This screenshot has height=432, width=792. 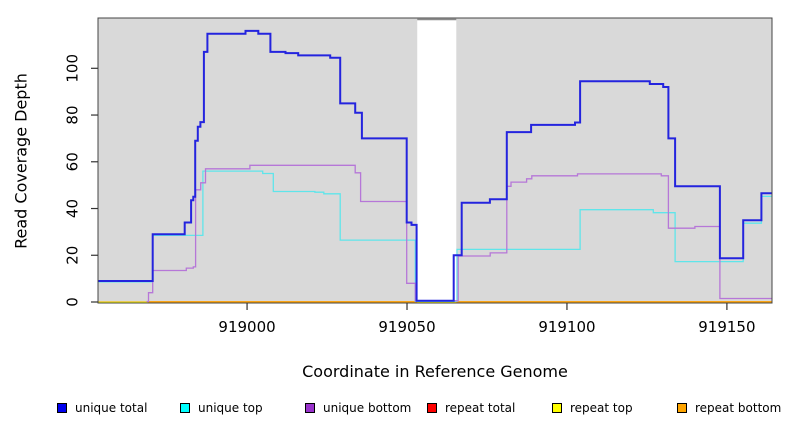 I want to click on y-tick-label: 80, so click(x=73, y=114).